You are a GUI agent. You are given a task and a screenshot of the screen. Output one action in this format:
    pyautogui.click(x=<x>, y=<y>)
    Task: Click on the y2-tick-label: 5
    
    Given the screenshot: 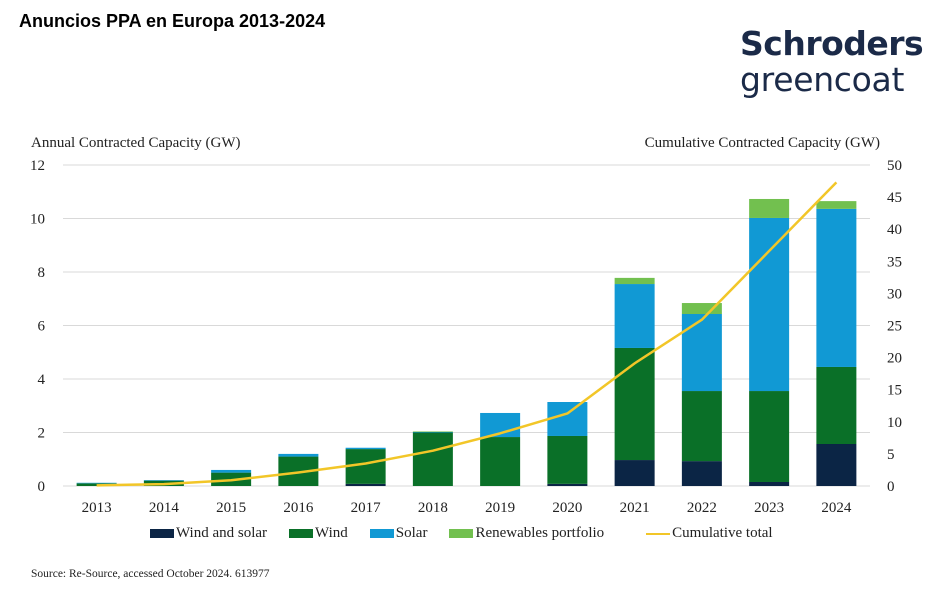 What is the action you would take?
    pyautogui.click(x=891, y=455)
    